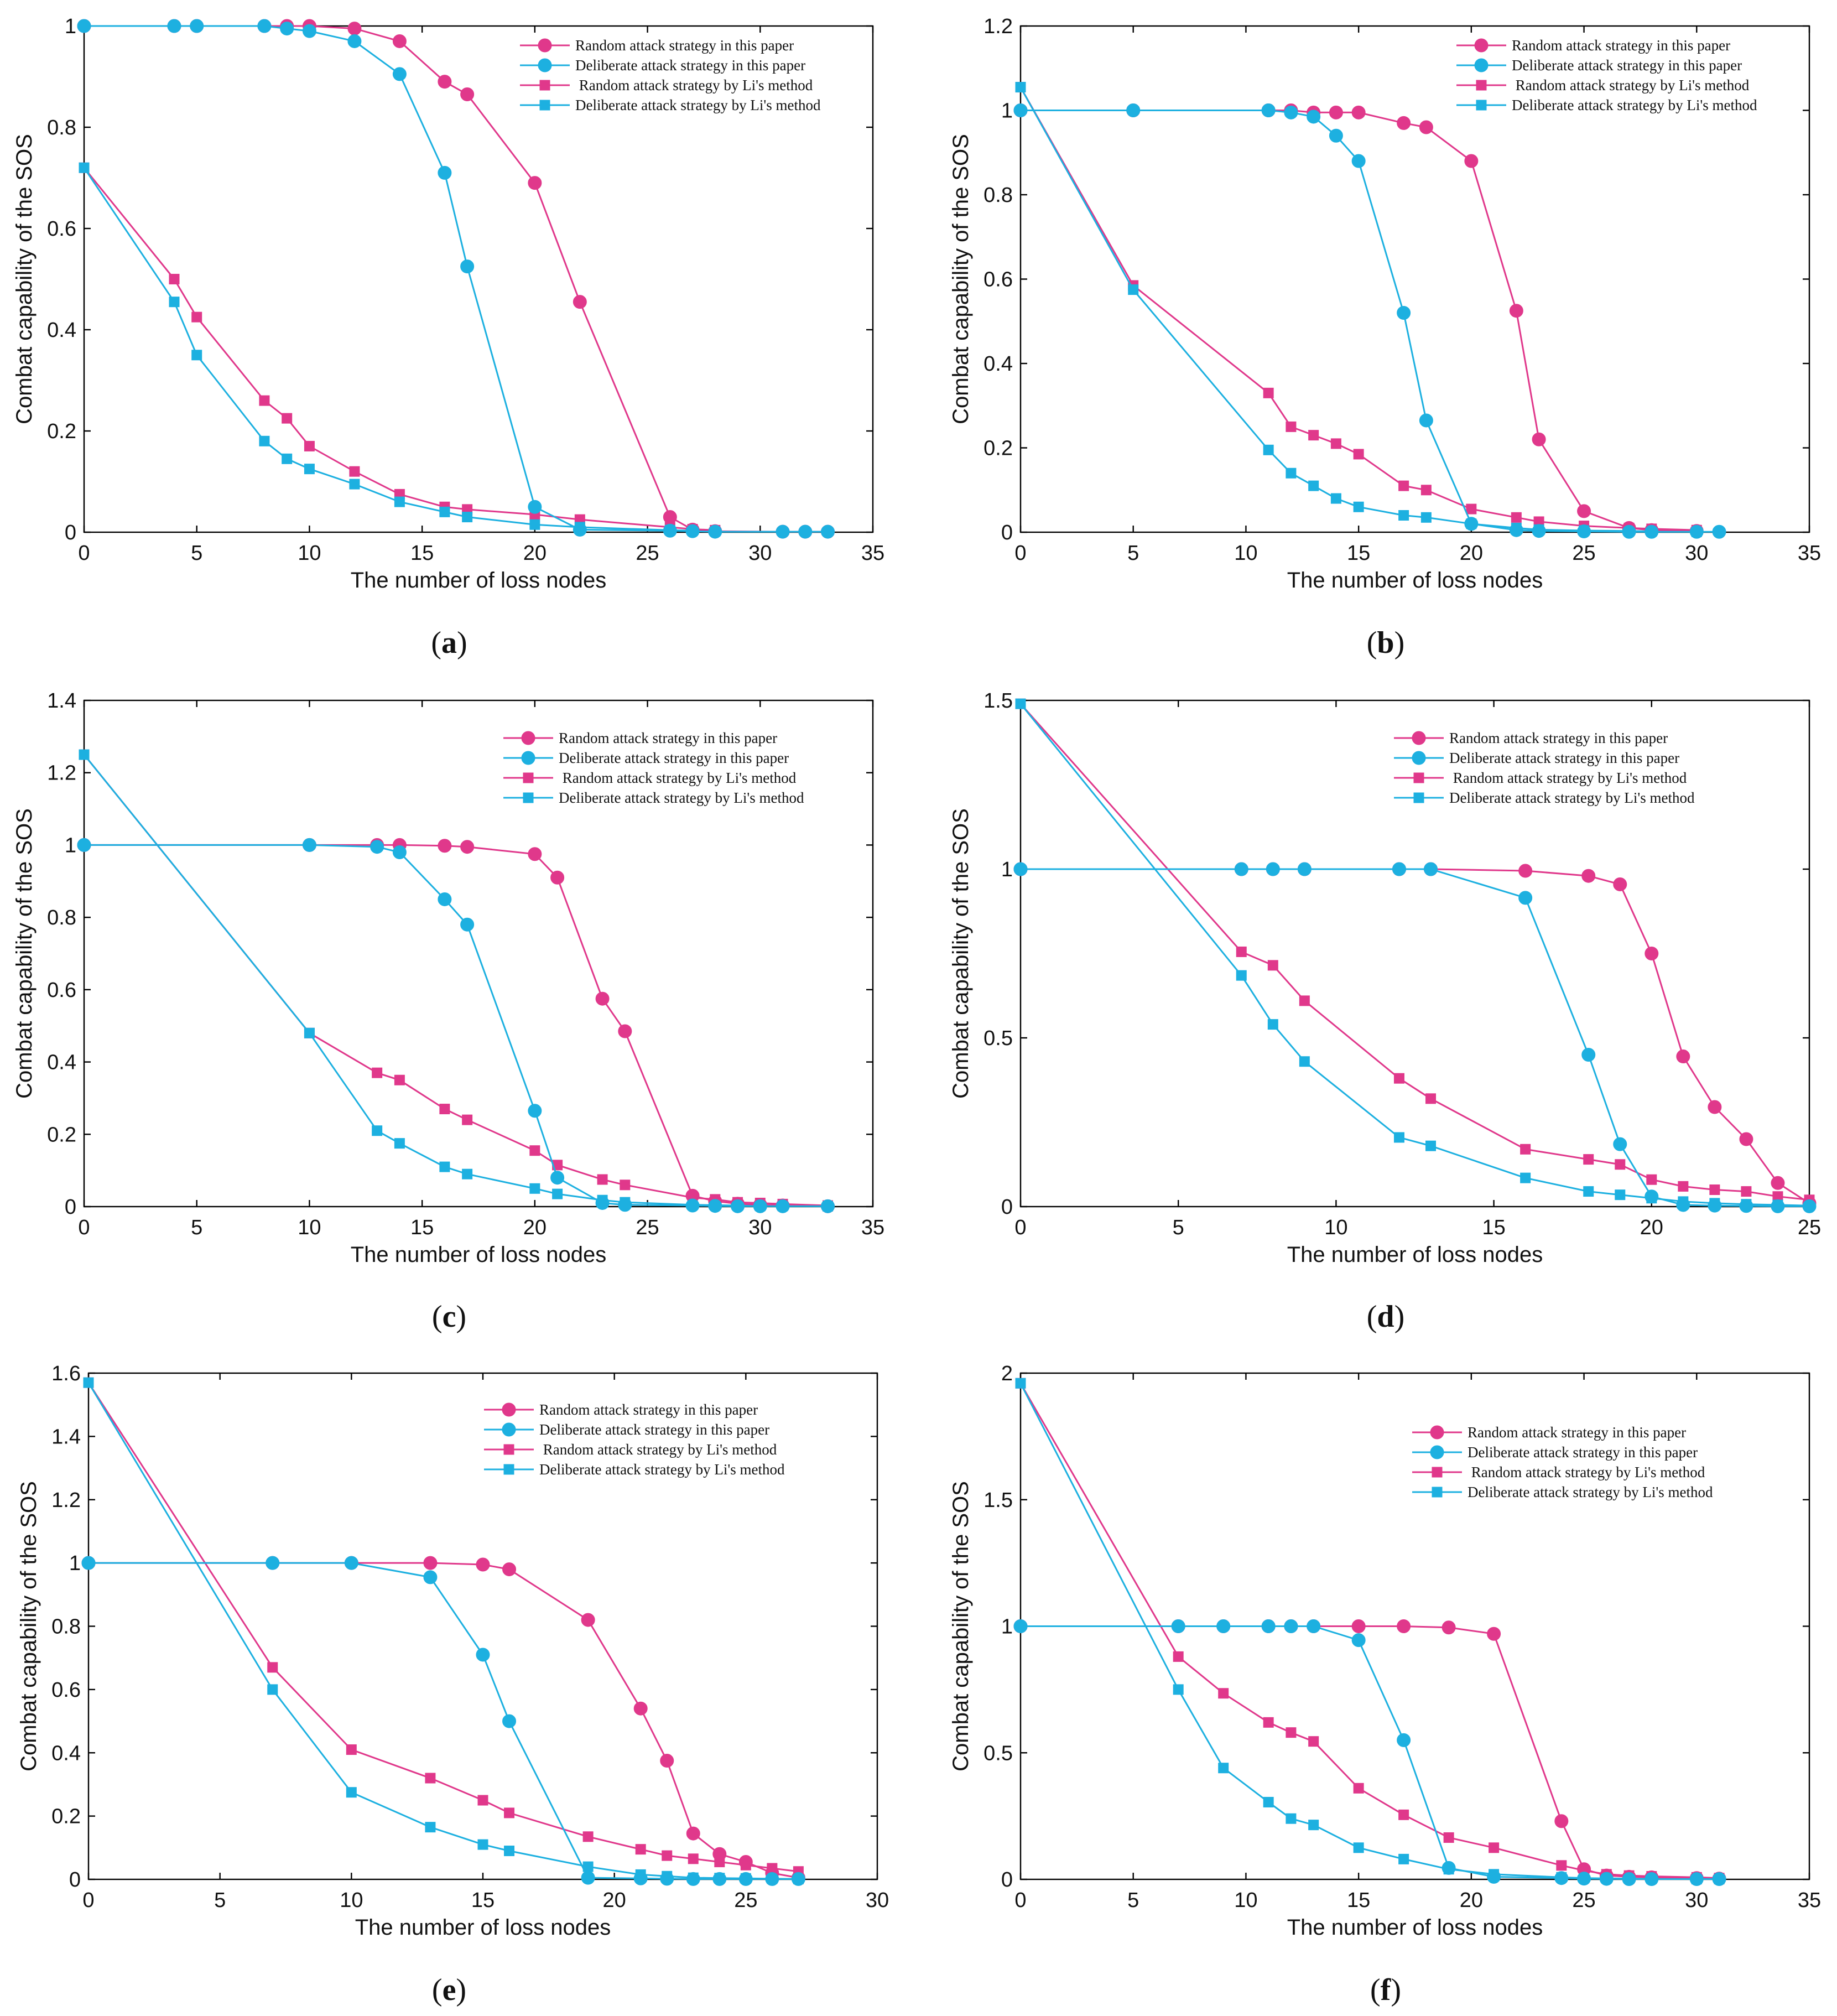  I want to click on y-tick-label: 1.5, so click(998, 1501).